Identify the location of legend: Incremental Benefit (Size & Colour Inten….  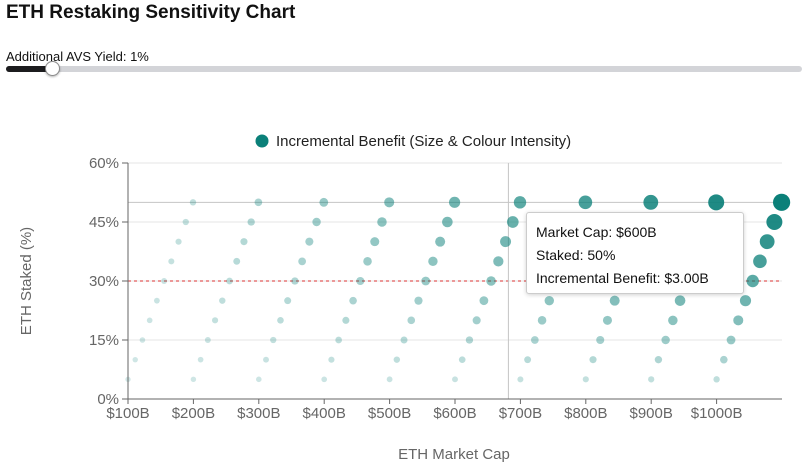
(413, 141).